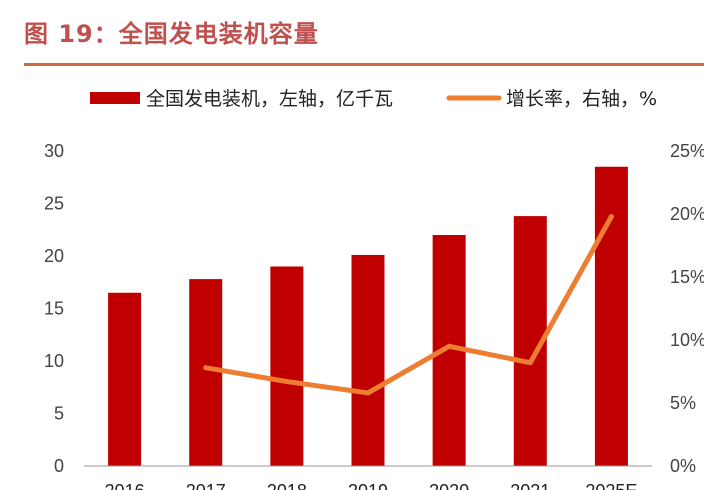 The image size is (704, 490). What do you see at coordinates (449, 485) in the screenshot?
I see `x-tick-label: 2020` at bounding box center [449, 485].